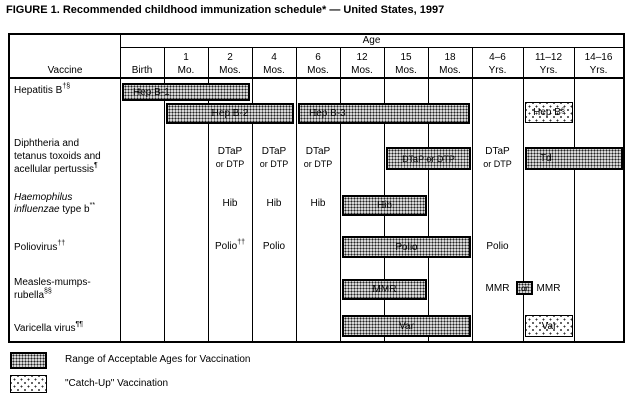 This screenshot has height=411, width=632. What do you see at coordinates (371, 47) in the screenshot?
I see `age-header-underline` at bounding box center [371, 47].